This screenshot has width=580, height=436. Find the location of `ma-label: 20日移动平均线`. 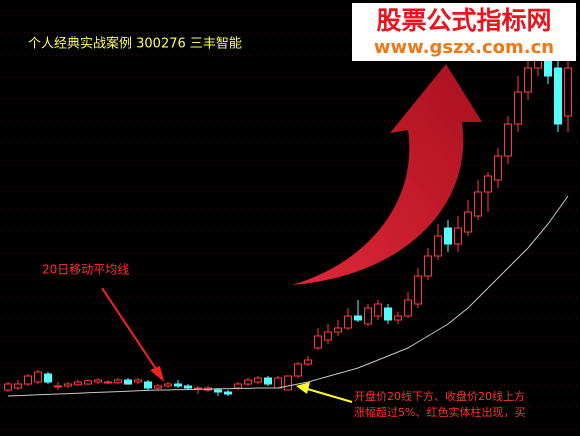

ma-label: 20日移动平均线 is located at coordinates (85, 270).